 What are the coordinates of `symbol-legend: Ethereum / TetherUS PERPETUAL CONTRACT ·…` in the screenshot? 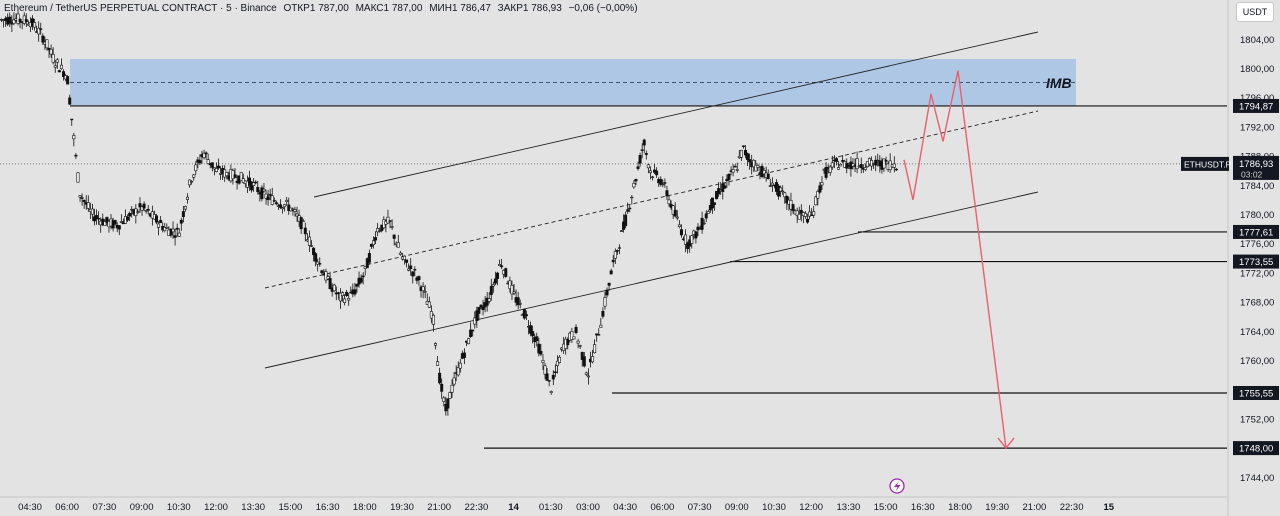 It's located at (323, 8).